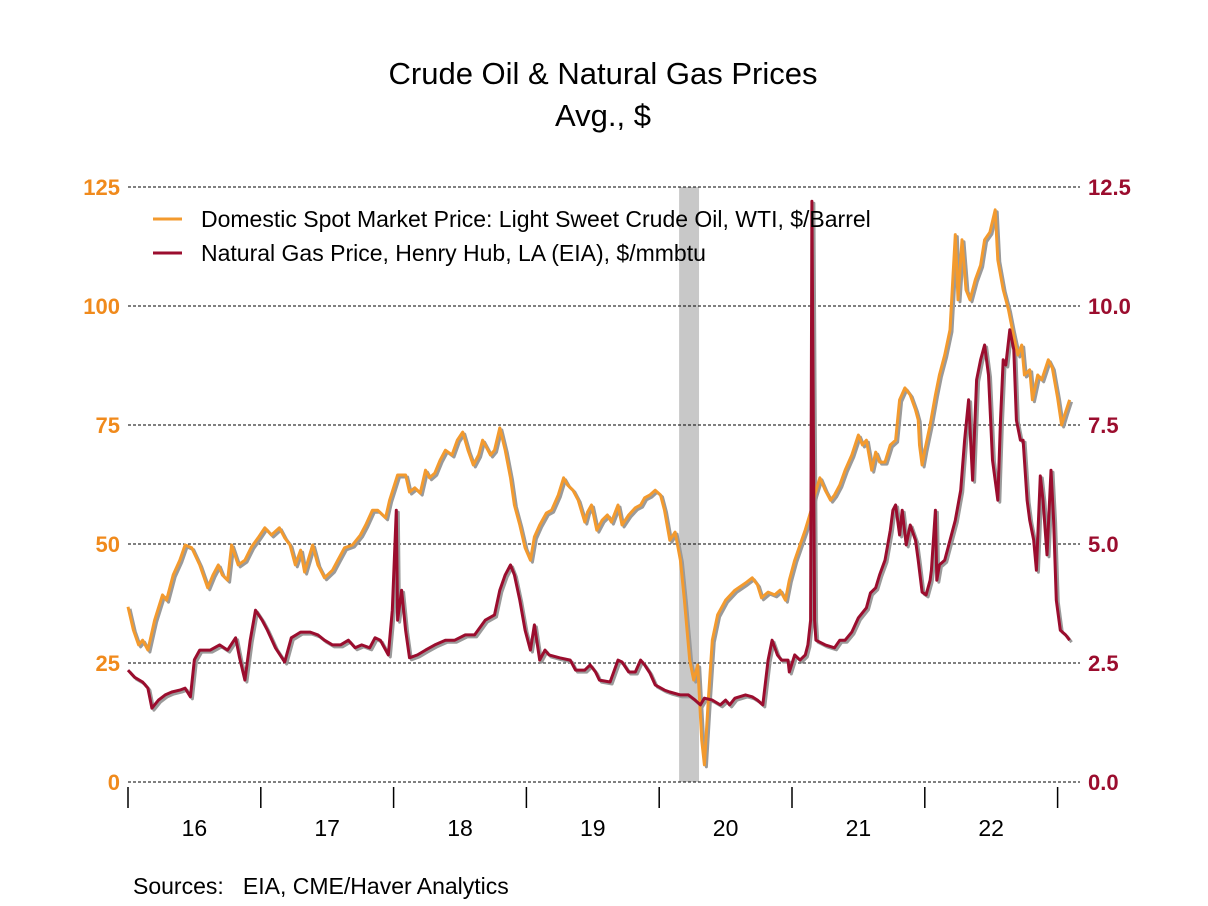 The height and width of the screenshot is (906, 1208). Describe the element at coordinates (603, 115) in the screenshot. I see `chart-subtitle: Avg., $` at that location.